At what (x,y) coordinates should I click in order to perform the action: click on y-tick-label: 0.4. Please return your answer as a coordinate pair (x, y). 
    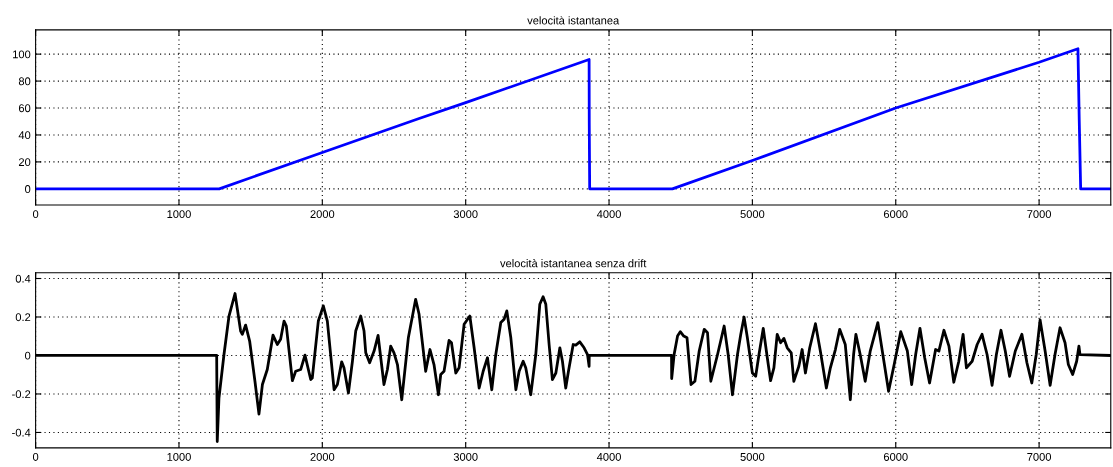
    Looking at the image, I should click on (23, 278).